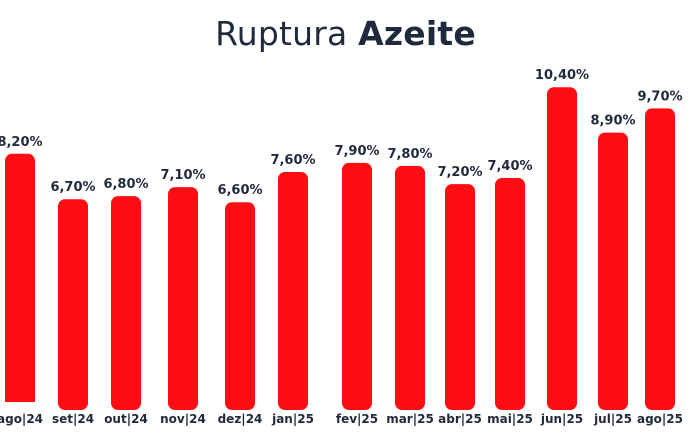  What do you see at coordinates (562, 75) in the screenshot?
I see `data-label-jun|25: 10,40%` at bounding box center [562, 75].